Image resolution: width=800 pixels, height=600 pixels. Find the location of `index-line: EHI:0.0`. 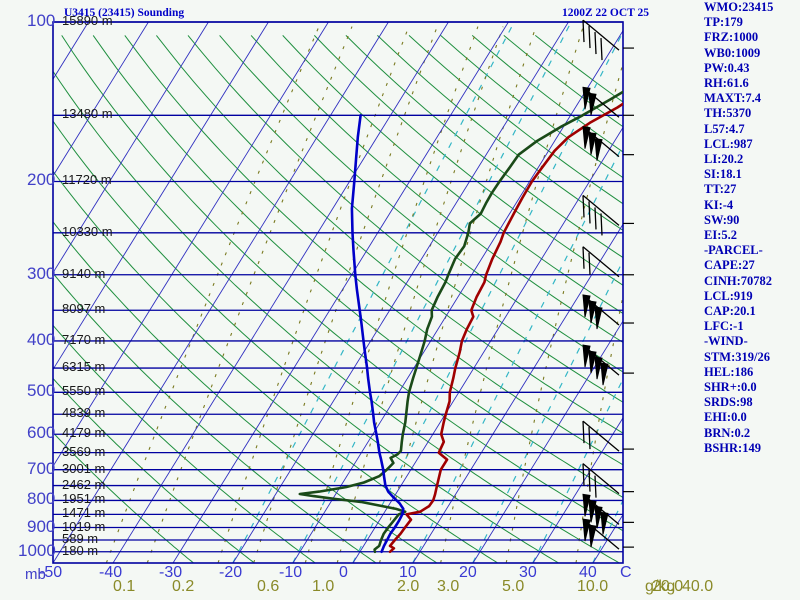

index-line: EHI:0.0 is located at coordinates (725, 417).